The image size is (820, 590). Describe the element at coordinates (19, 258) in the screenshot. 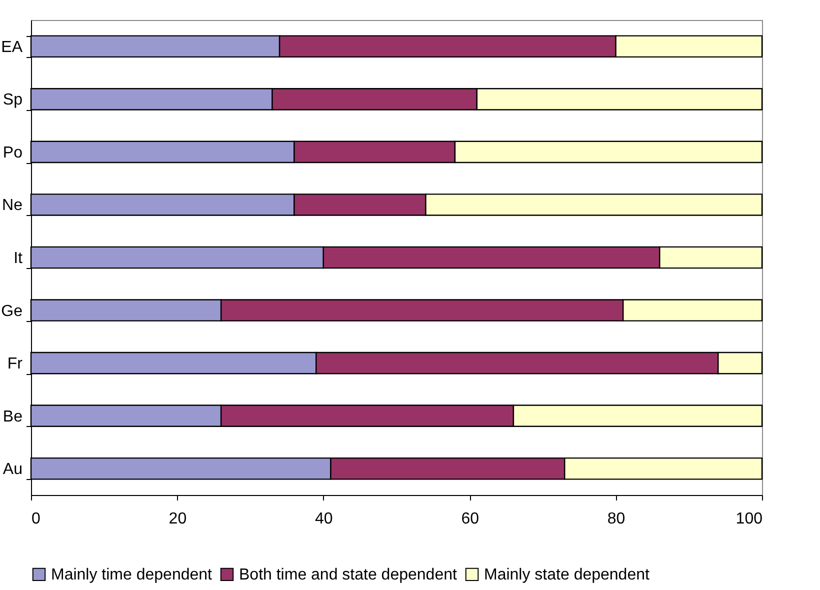

I see `y-tick-label: It` at that location.